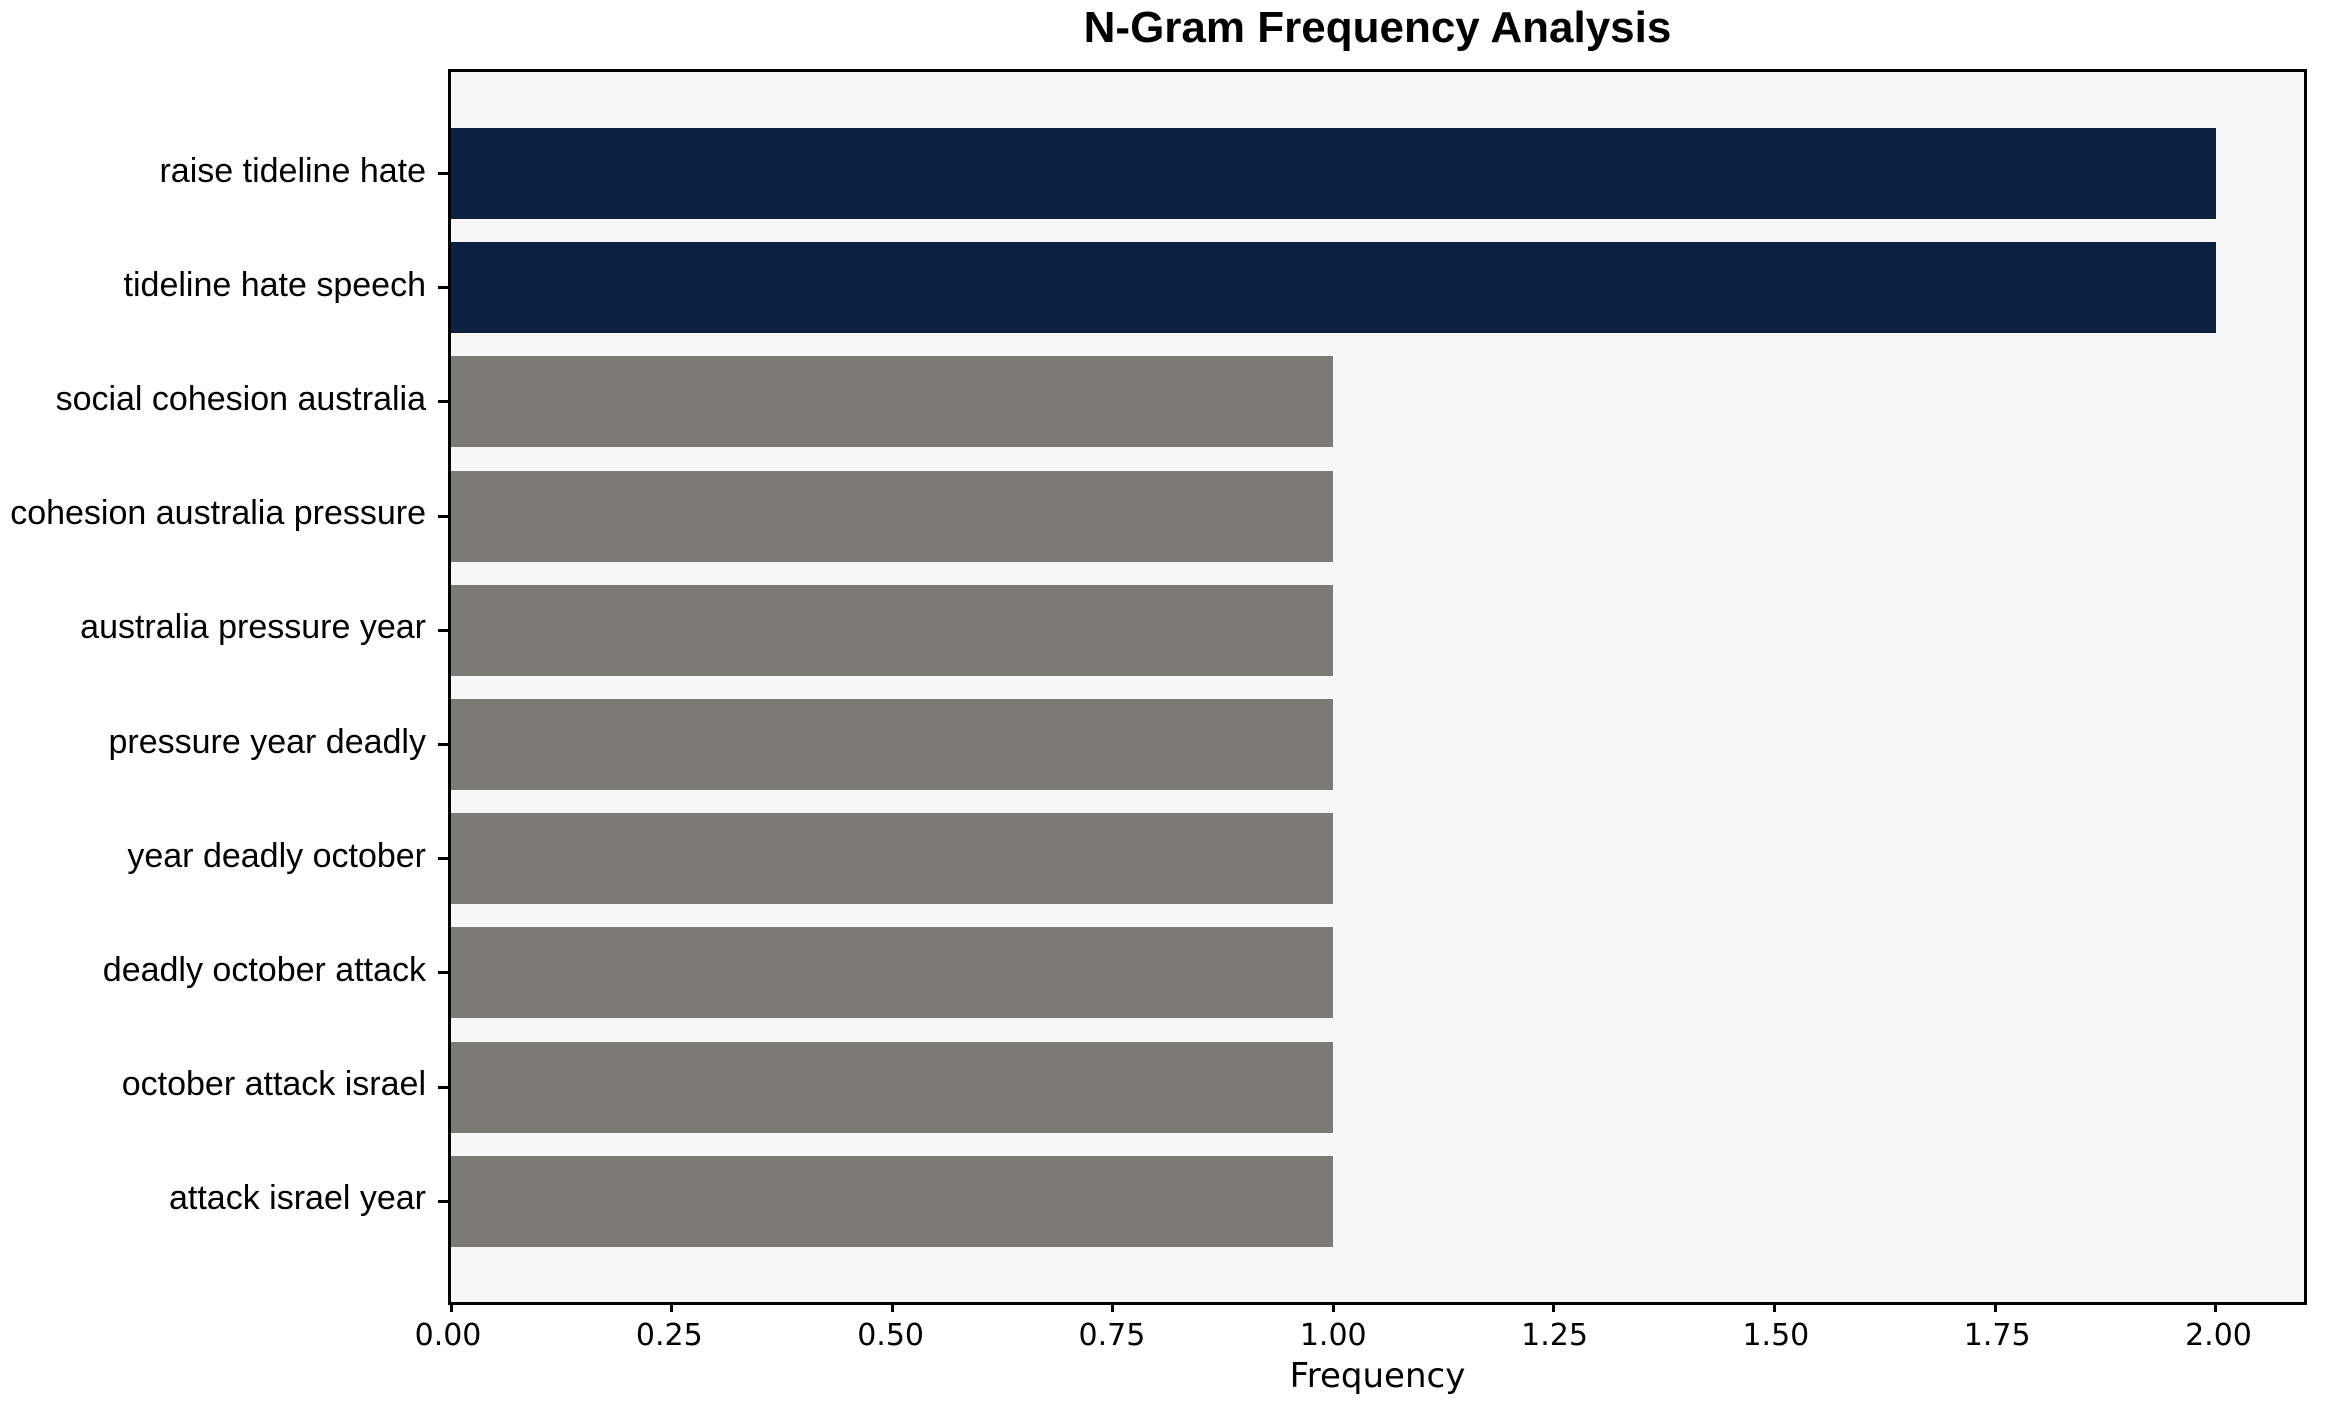 The height and width of the screenshot is (1414, 2327). What do you see at coordinates (292, 170) in the screenshot?
I see `y-tick-label: raise tideline hate` at bounding box center [292, 170].